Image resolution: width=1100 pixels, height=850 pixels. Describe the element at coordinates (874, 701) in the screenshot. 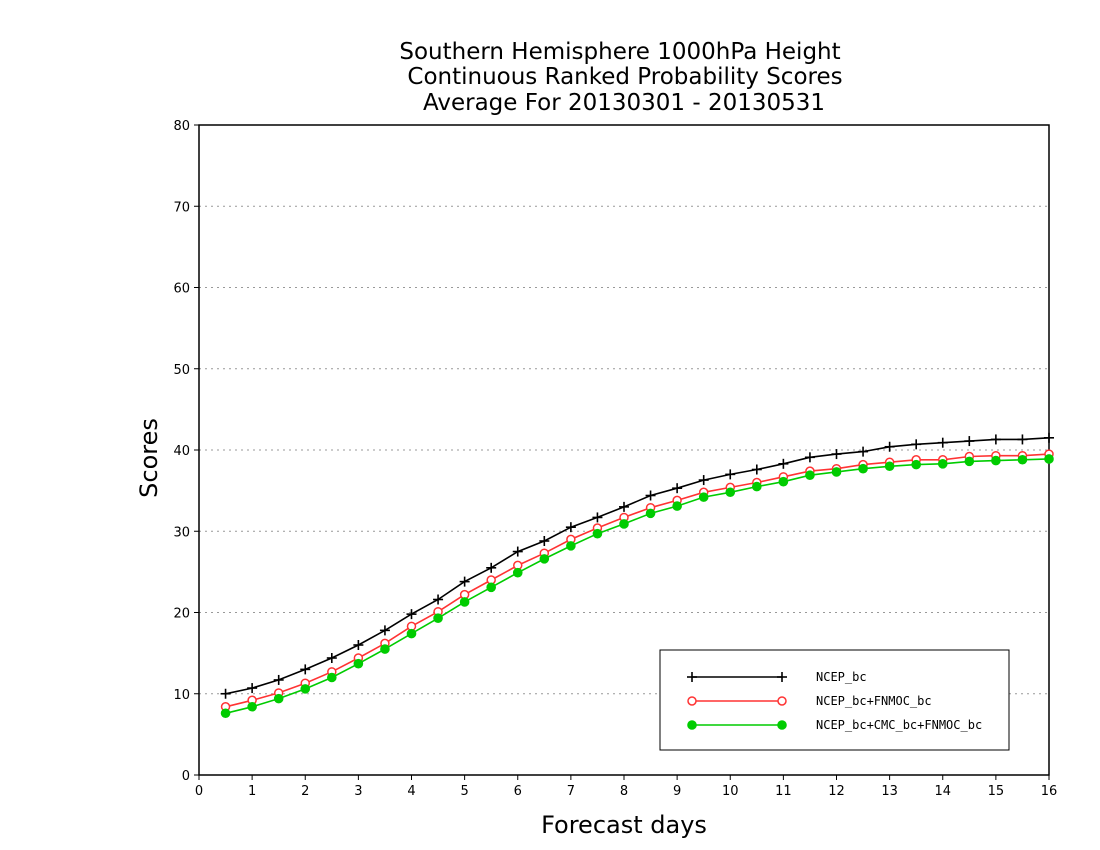

I see `legend-label-2: NCEP_bc+FNMOC_bc` at that location.